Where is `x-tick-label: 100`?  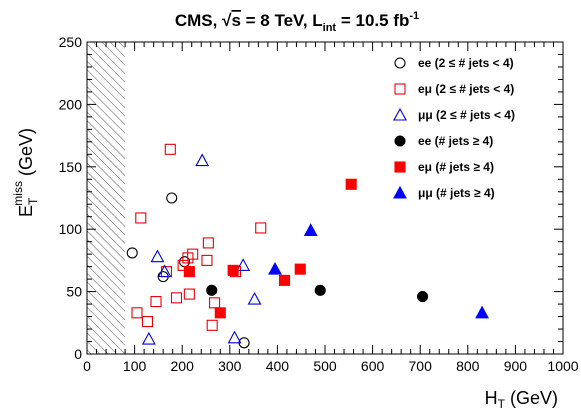
x-tick-label: 100 is located at coordinates (135, 366).